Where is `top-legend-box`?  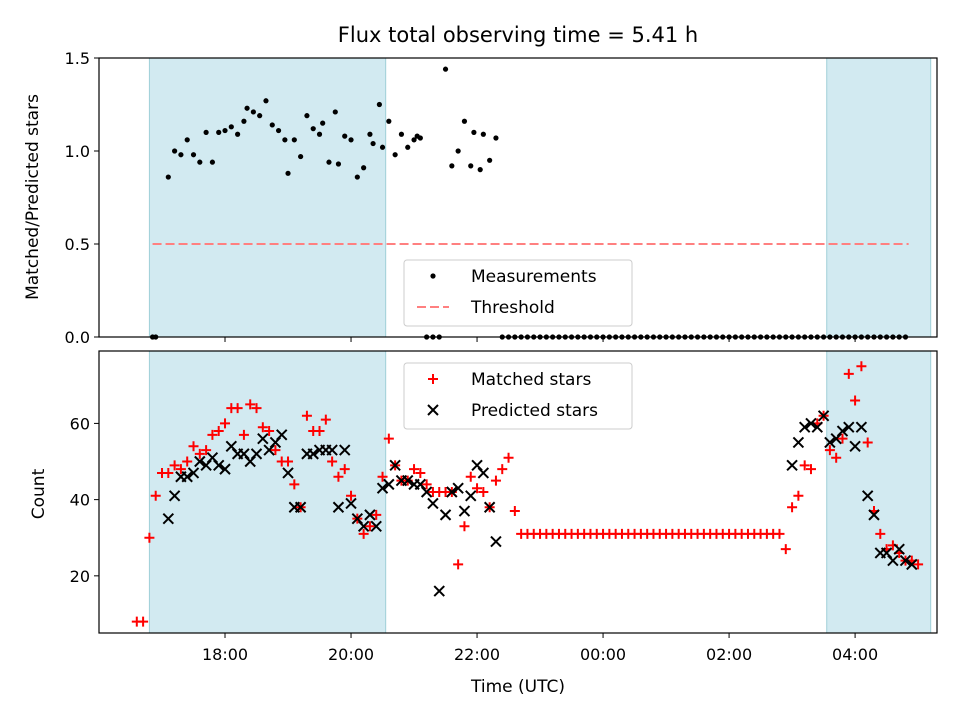
top-legend-box is located at coordinates (518, 293).